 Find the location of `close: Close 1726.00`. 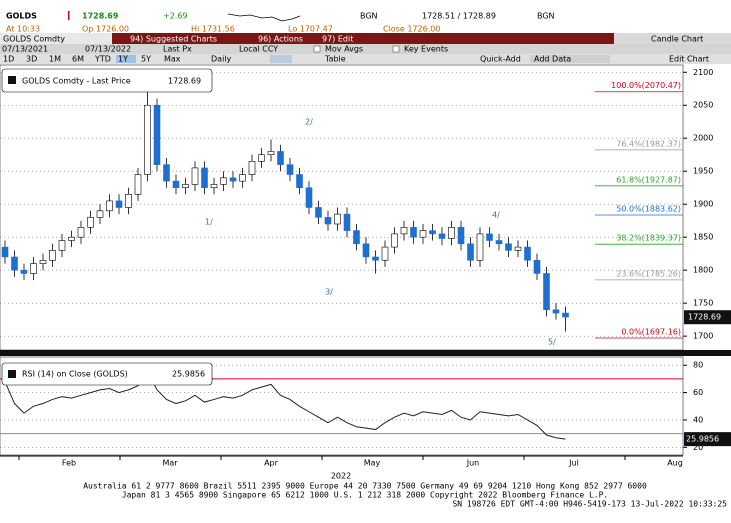

close: Close 1726.00 is located at coordinates (411, 29).